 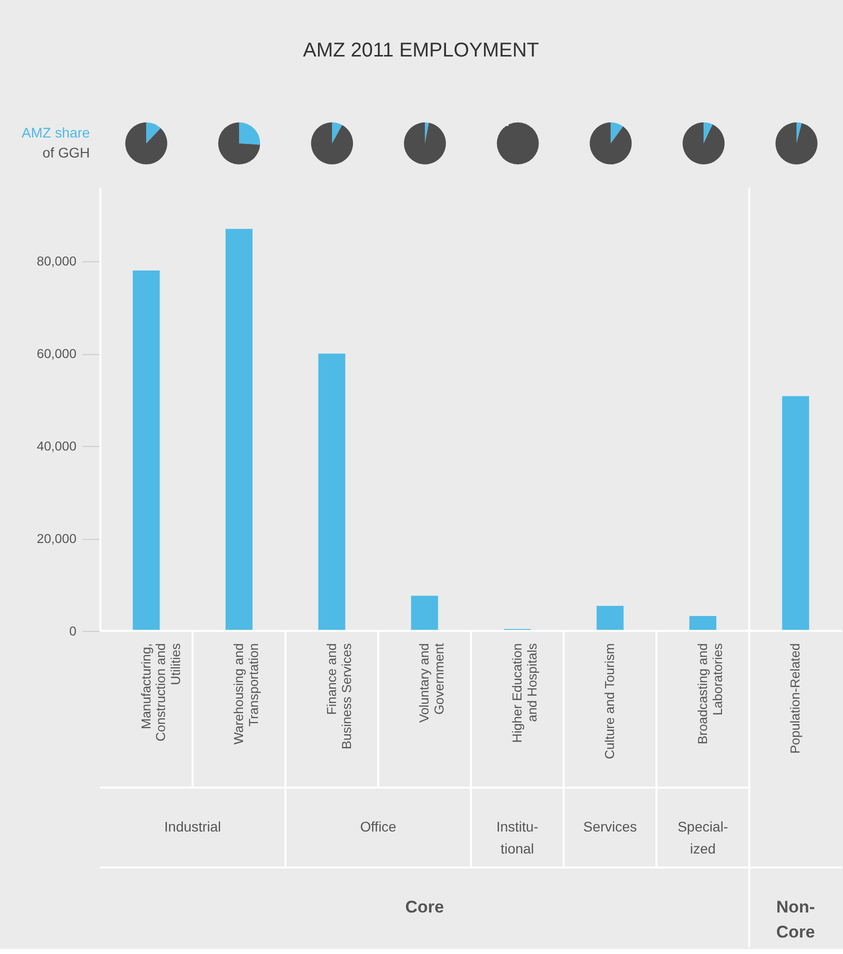 What do you see at coordinates (431, 682) in the screenshot?
I see `x-tick-label: Voluntary and Government` at bounding box center [431, 682].